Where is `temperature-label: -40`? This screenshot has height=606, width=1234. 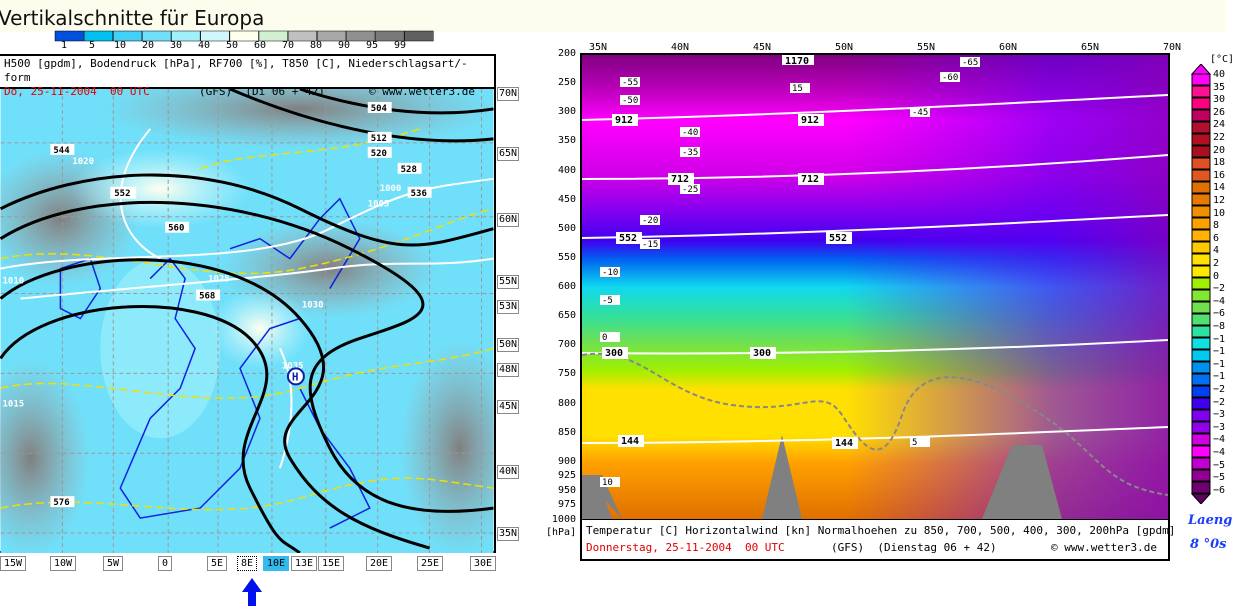 temperature-label: -40 is located at coordinates (690, 133).